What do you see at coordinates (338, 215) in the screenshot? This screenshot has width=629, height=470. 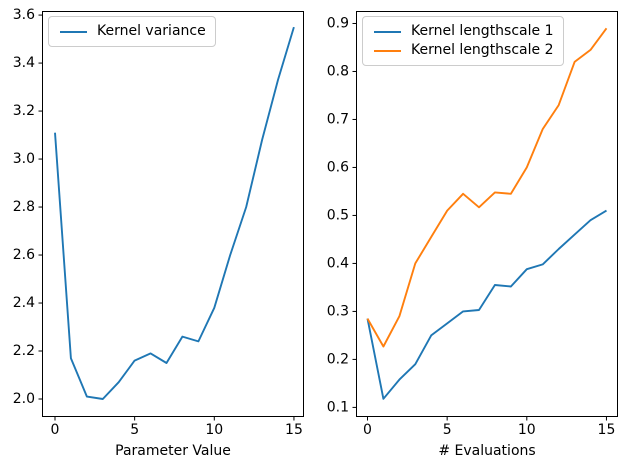 I see `y-tick-label: 0.5` at bounding box center [338, 215].